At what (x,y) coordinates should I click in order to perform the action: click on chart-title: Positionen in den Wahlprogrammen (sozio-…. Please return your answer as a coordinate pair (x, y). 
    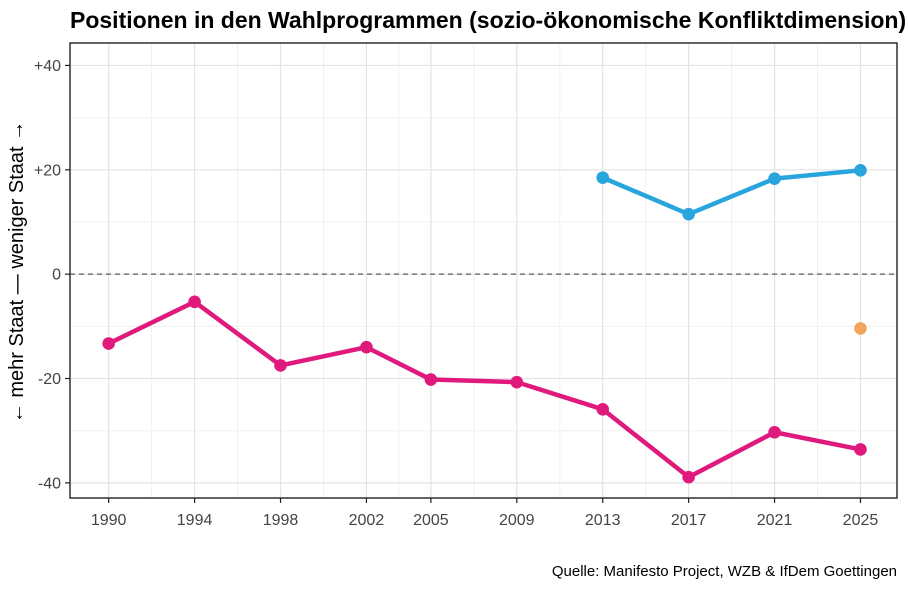
    Looking at the image, I should click on (488, 20).